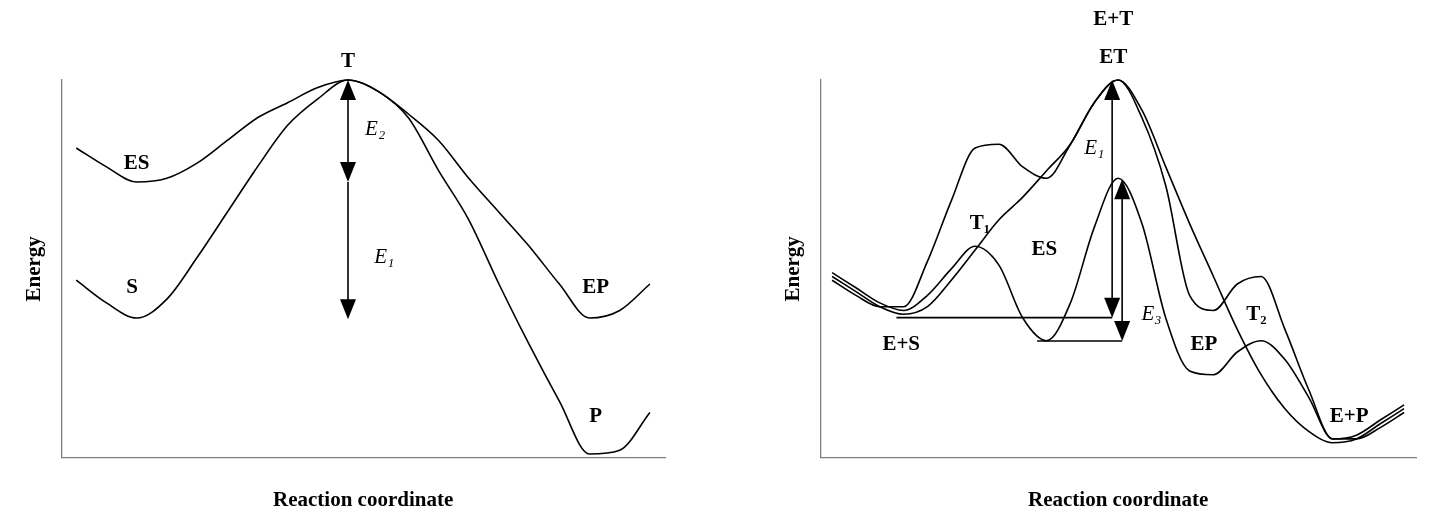 Image resolution: width=1445 pixels, height=523 pixels. I want to click on annotation: S, so click(132, 286).